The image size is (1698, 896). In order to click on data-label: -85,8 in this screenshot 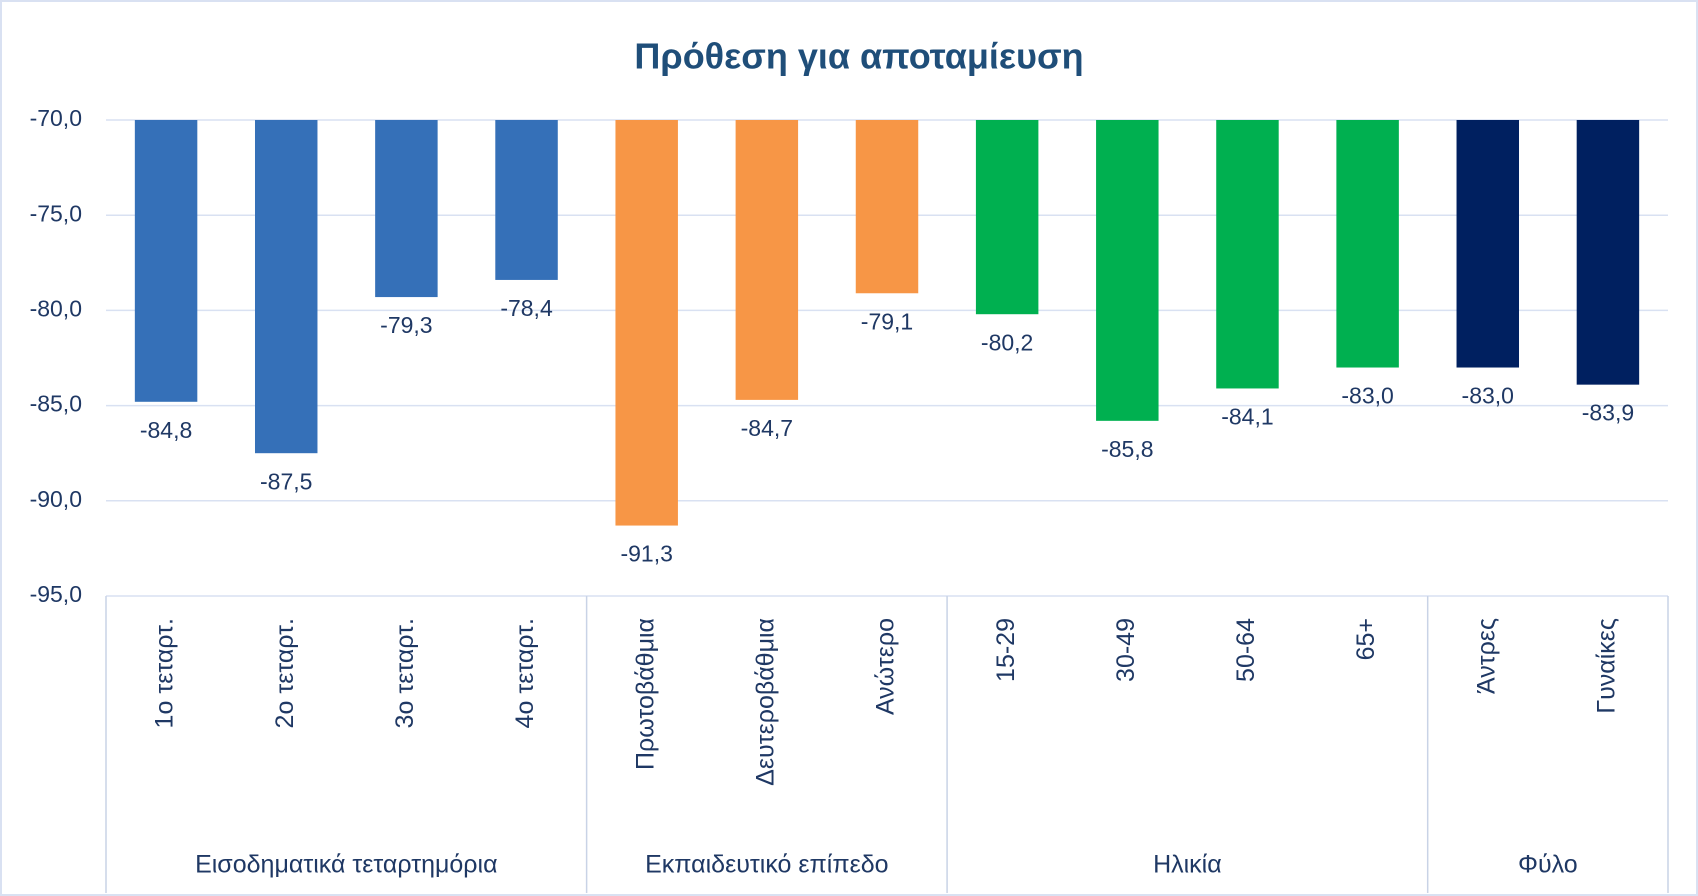, I will do `click(1127, 449)`.